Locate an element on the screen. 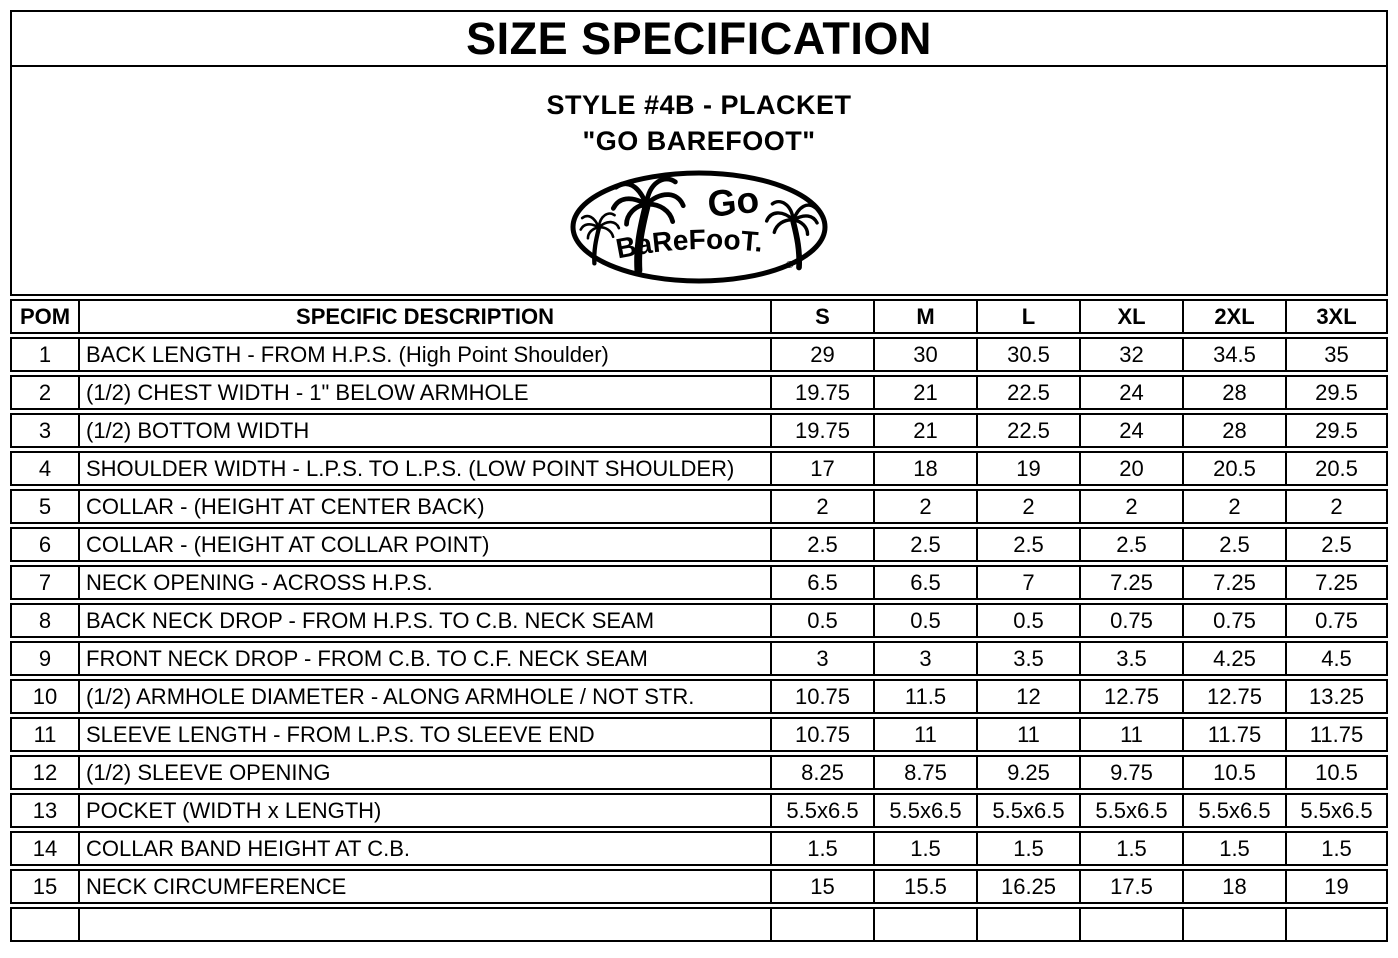  size-value-cell: 19 is located at coordinates (1336, 886).